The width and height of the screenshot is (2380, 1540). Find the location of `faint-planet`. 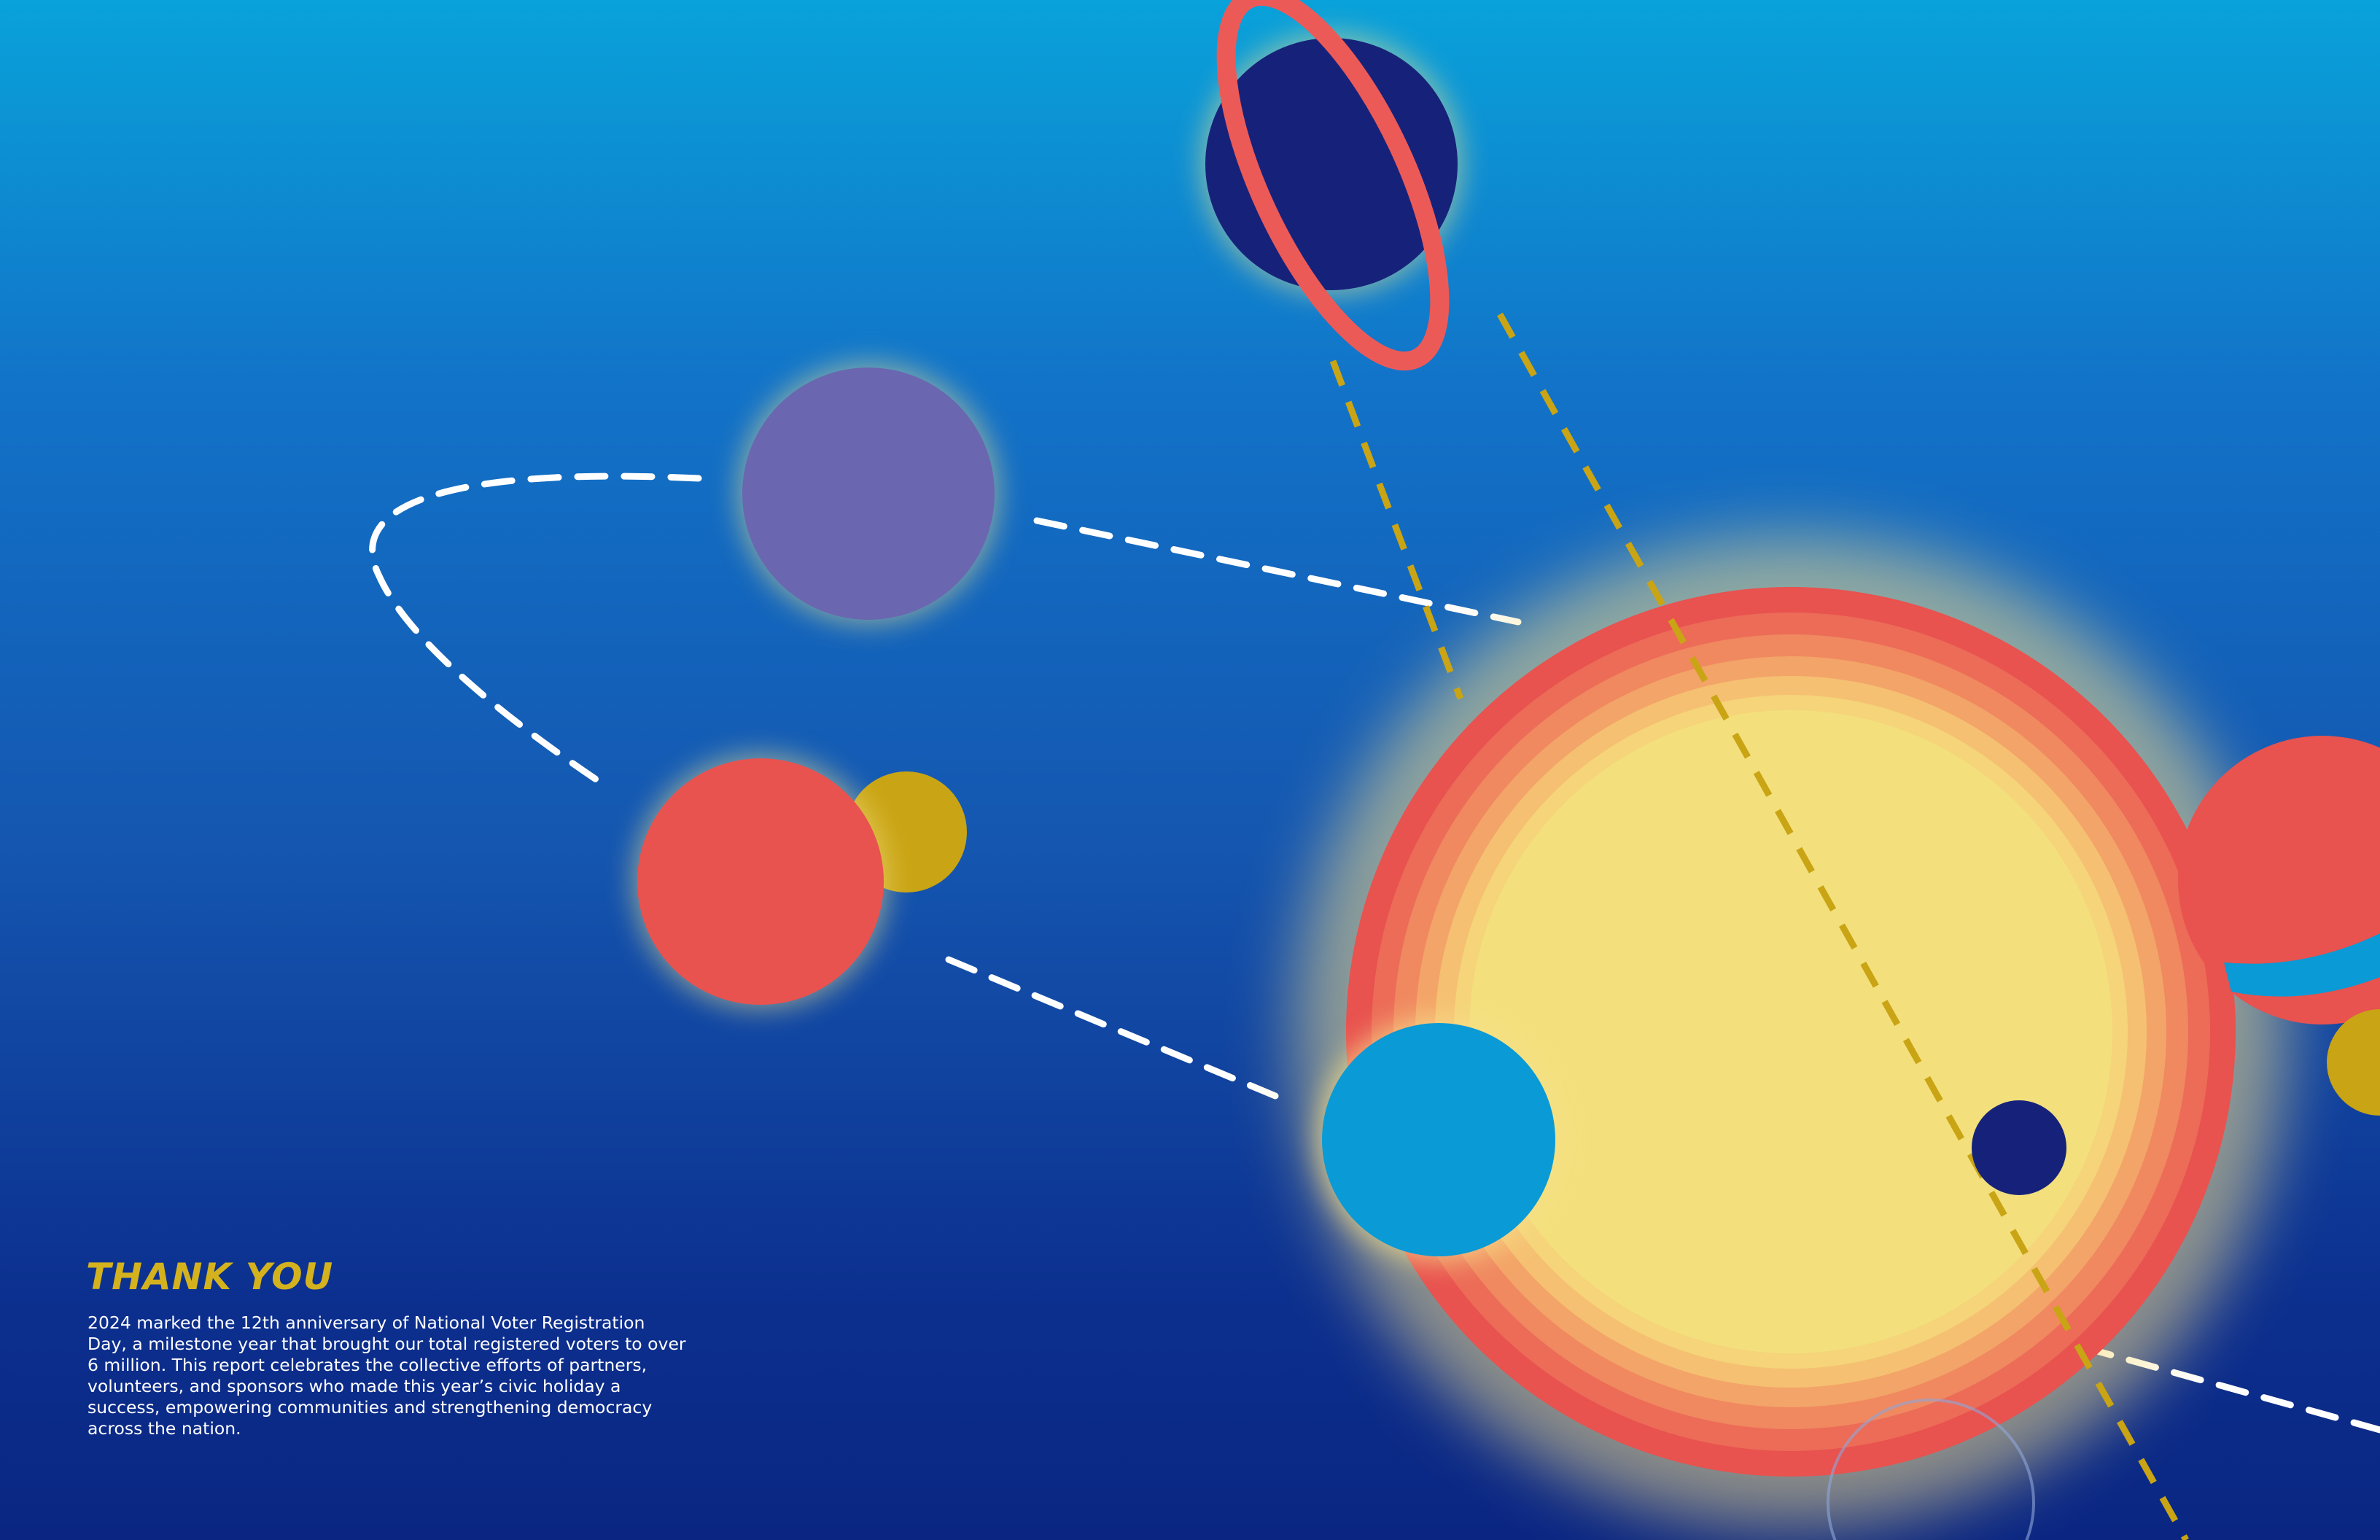

faint-planet is located at coordinates (1931, 1469).